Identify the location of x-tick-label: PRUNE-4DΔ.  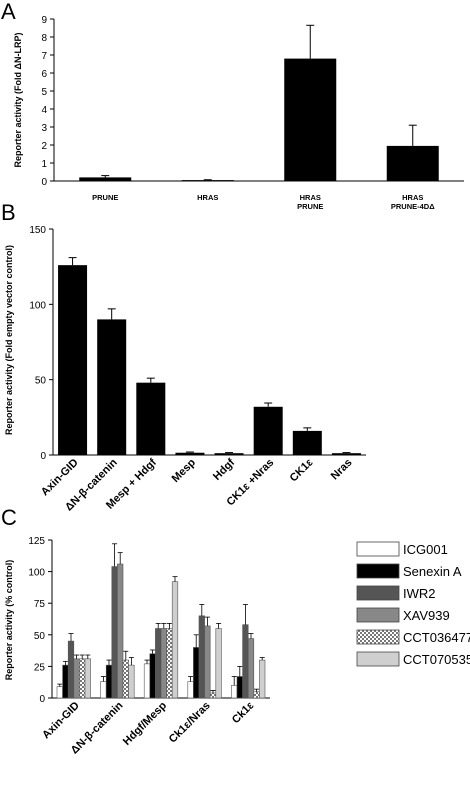
(413, 206).